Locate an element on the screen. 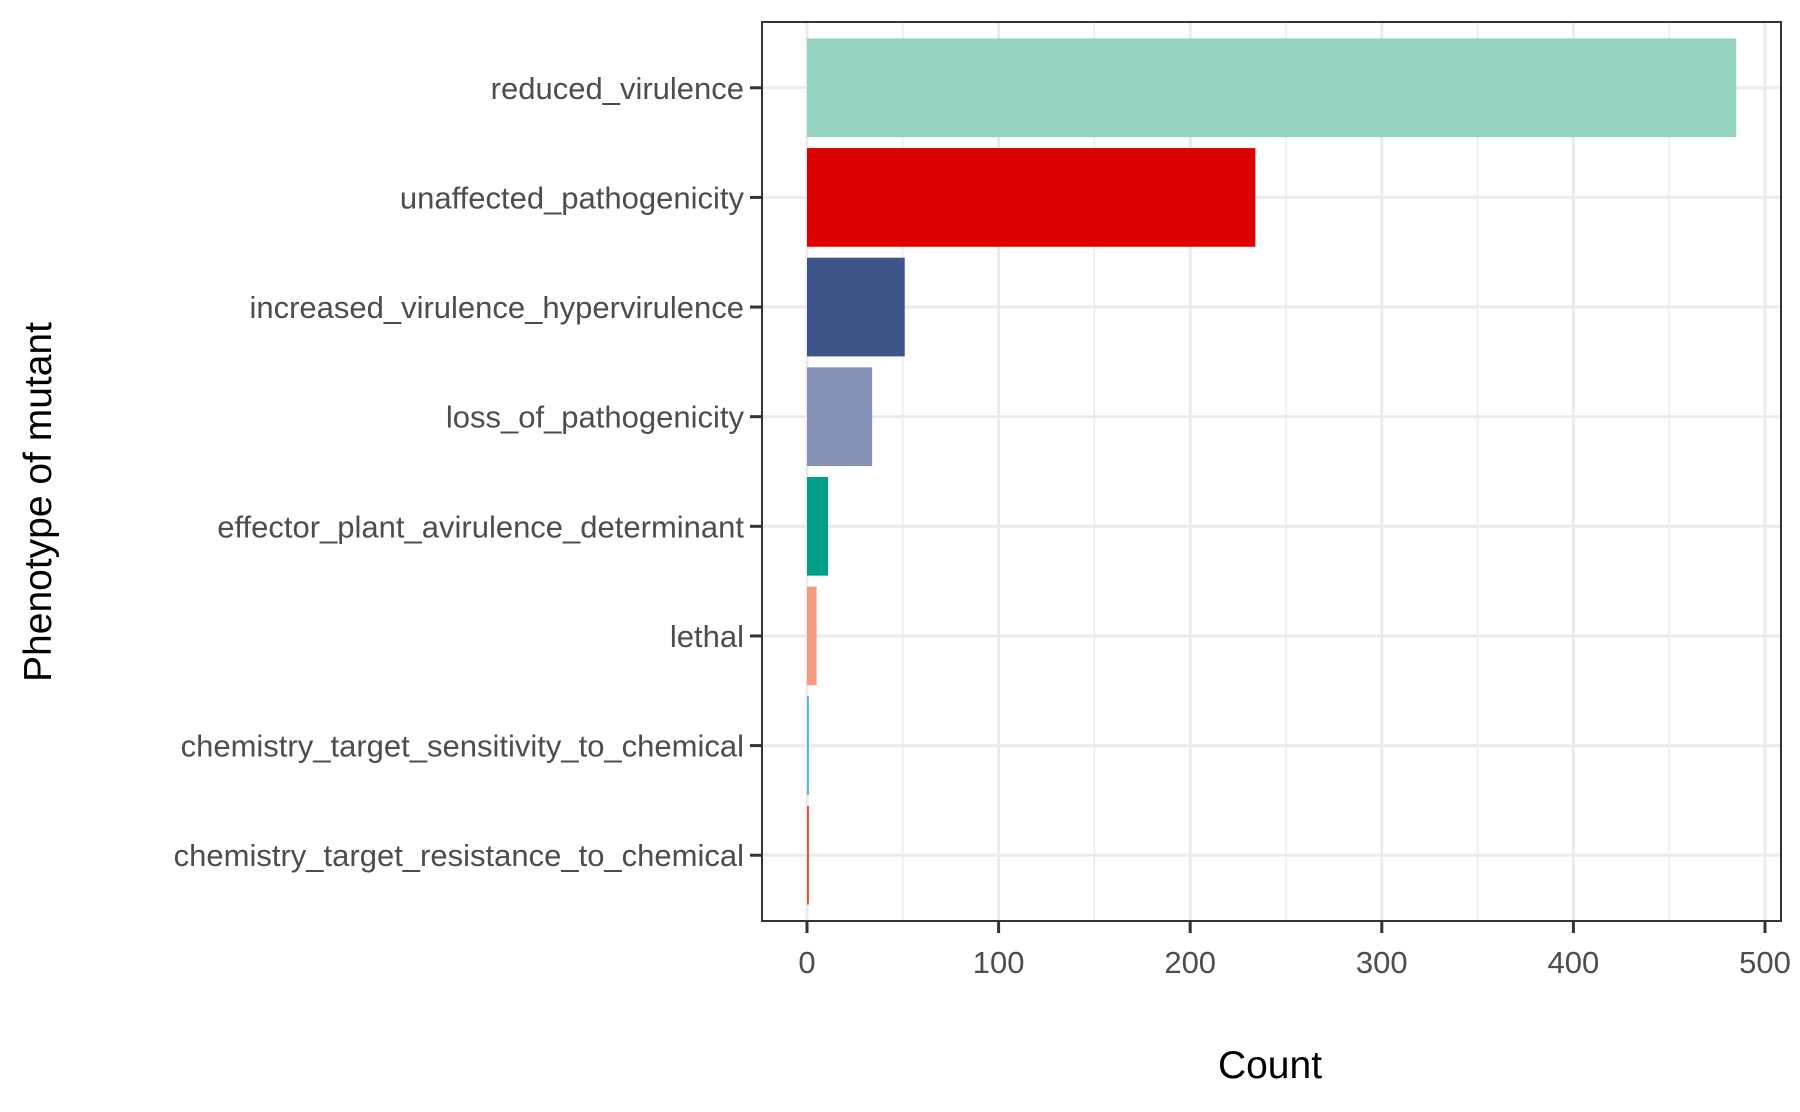  y-tick-label: unaffected_pathogenicity is located at coordinates (572, 197).